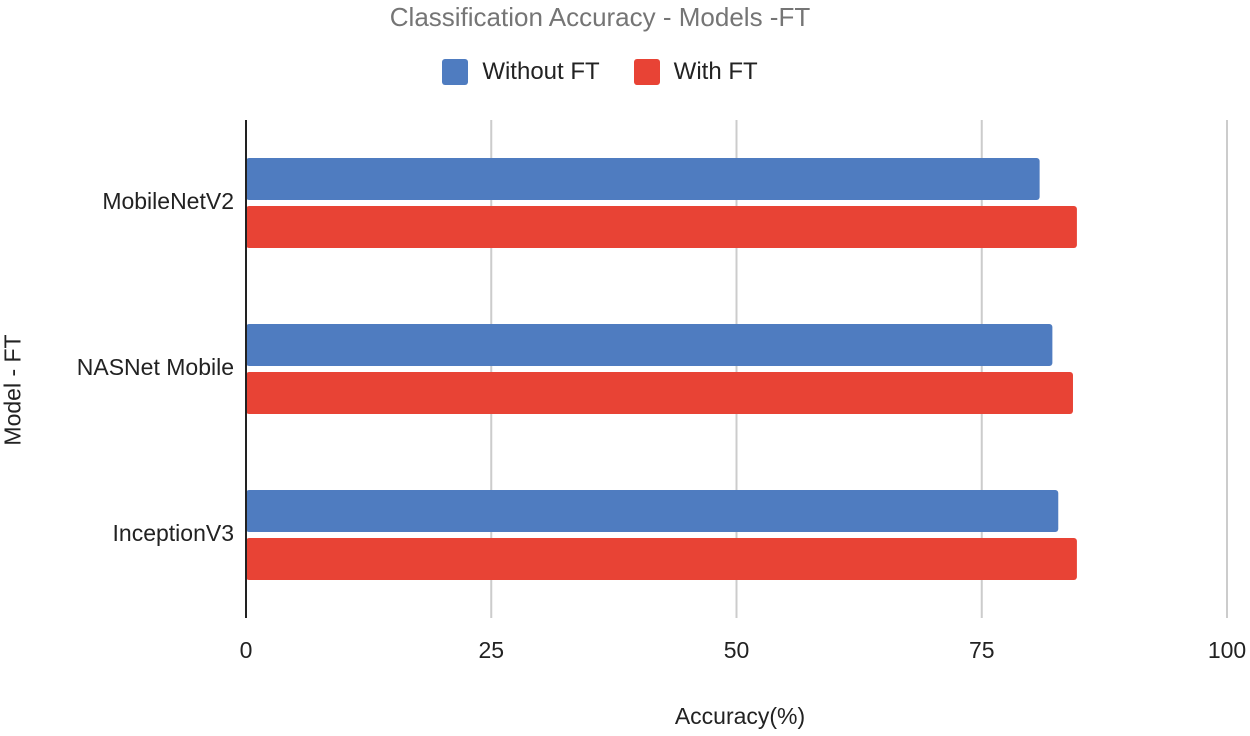 The width and height of the screenshot is (1250, 736). I want to click on legend-item-with-ft: With FT, so click(695, 72).